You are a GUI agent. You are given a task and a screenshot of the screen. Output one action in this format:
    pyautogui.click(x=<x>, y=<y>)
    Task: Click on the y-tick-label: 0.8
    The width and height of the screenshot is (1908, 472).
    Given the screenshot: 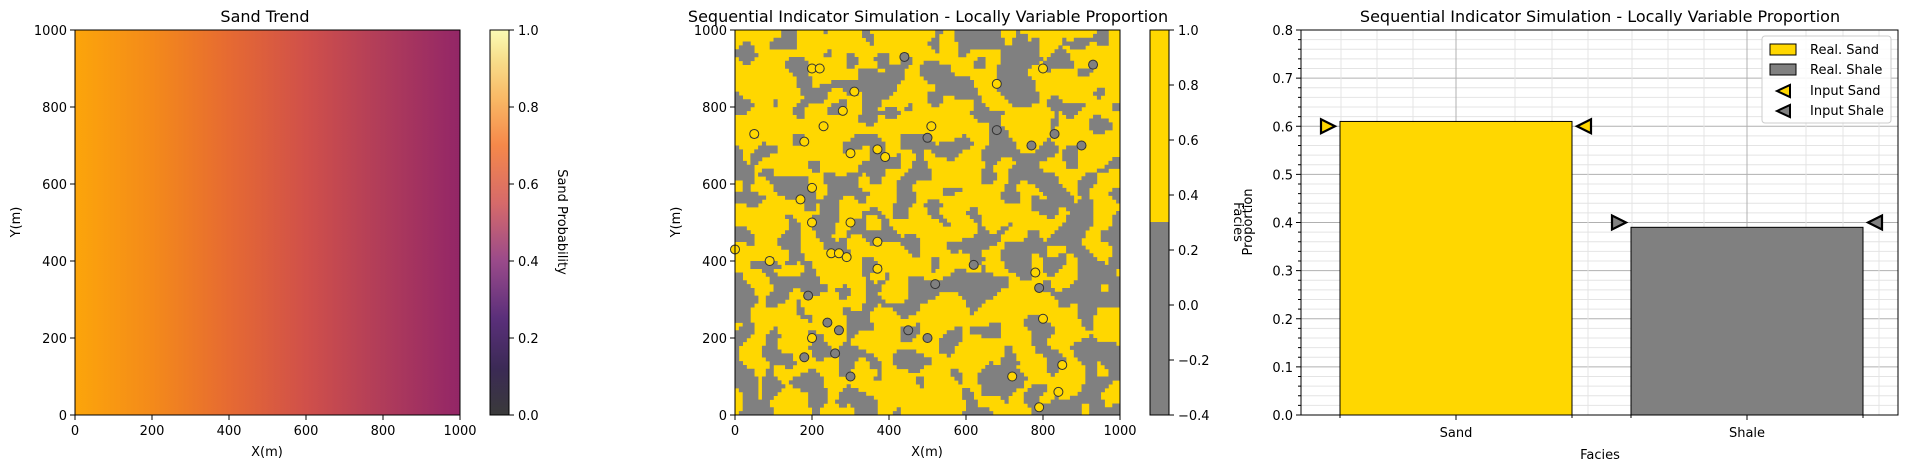 What is the action you would take?
    pyautogui.click(x=1282, y=31)
    